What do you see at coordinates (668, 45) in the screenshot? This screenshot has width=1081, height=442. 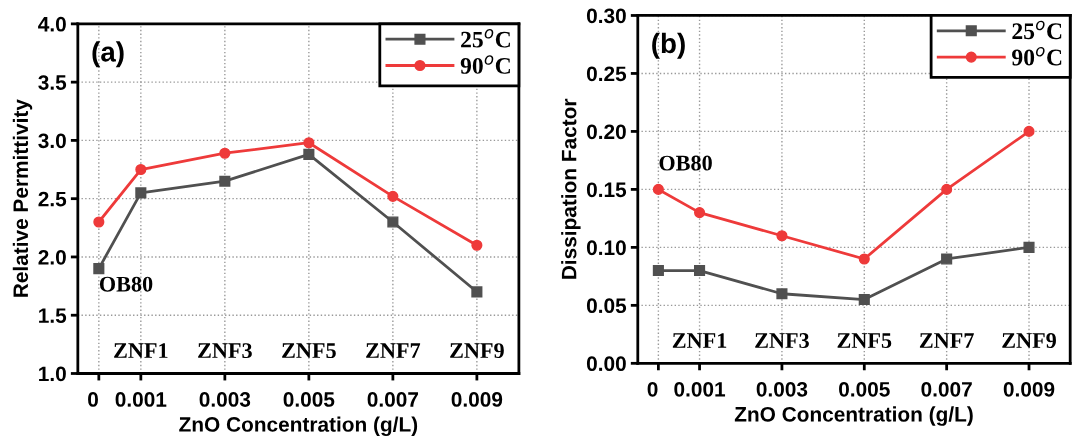 I see `annotation: (b)` at bounding box center [668, 45].